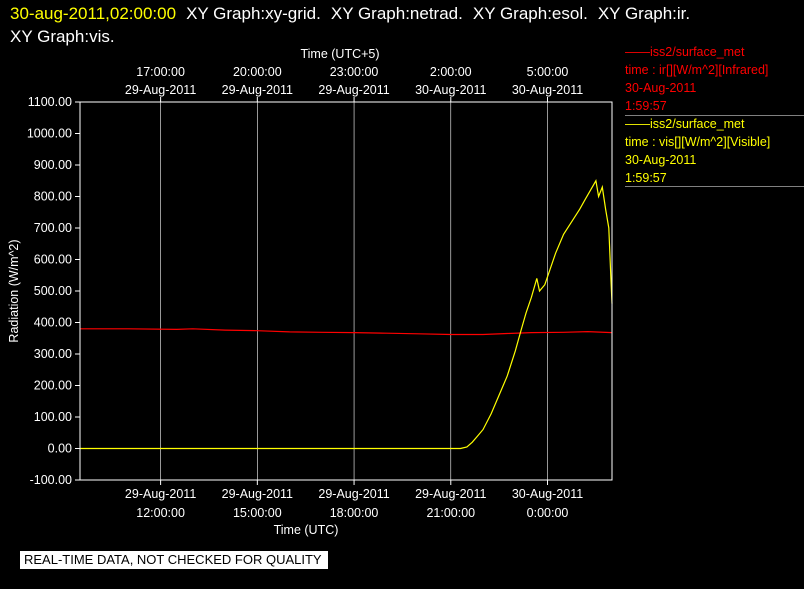 Image resolution: width=804 pixels, height=589 pixels. I want to click on y-tick-label: 0.00, so click(60, 449).